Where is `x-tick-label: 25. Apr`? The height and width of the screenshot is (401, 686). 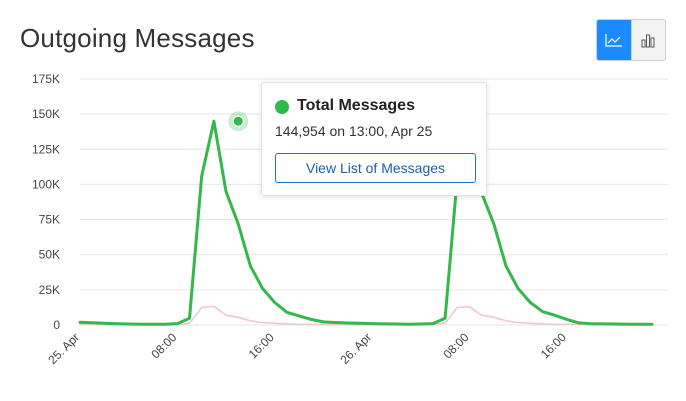 x-tick-label: 25. Apr is located at coordinates (63, 348).